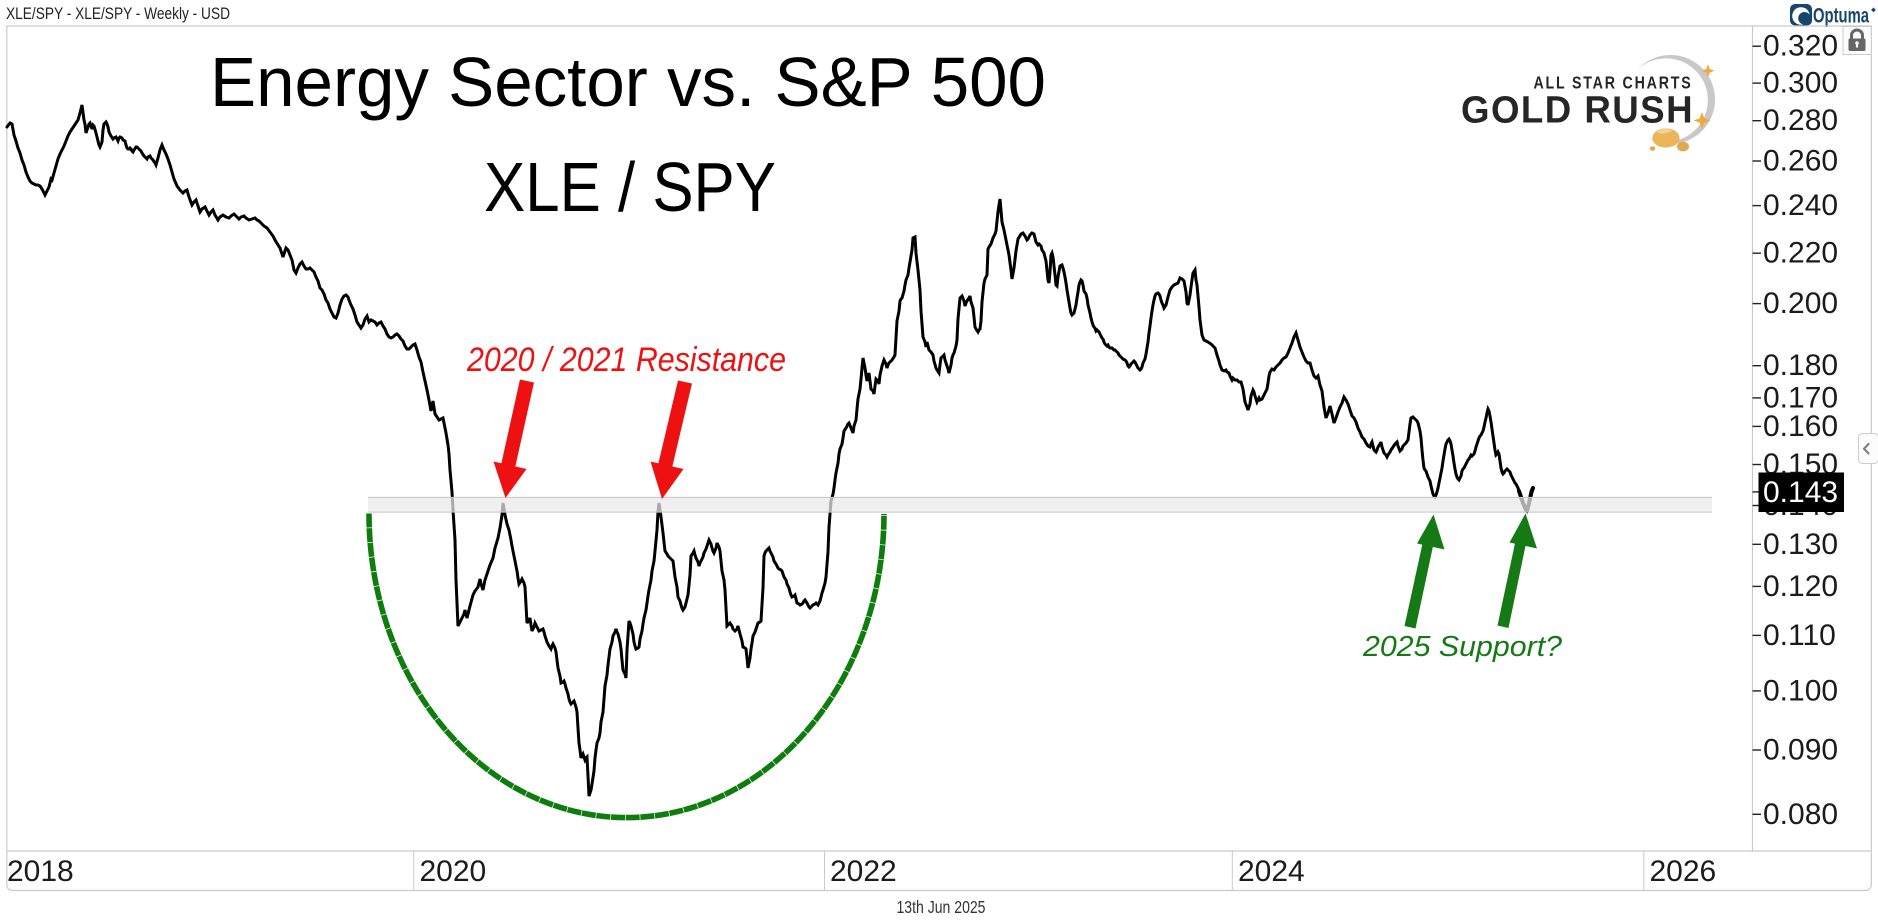  What do you see at coordinates (626, 360) in the screenshot?
I see `svg-text: 2020 / 2021 Resistance` at bounding box center [626, 360].